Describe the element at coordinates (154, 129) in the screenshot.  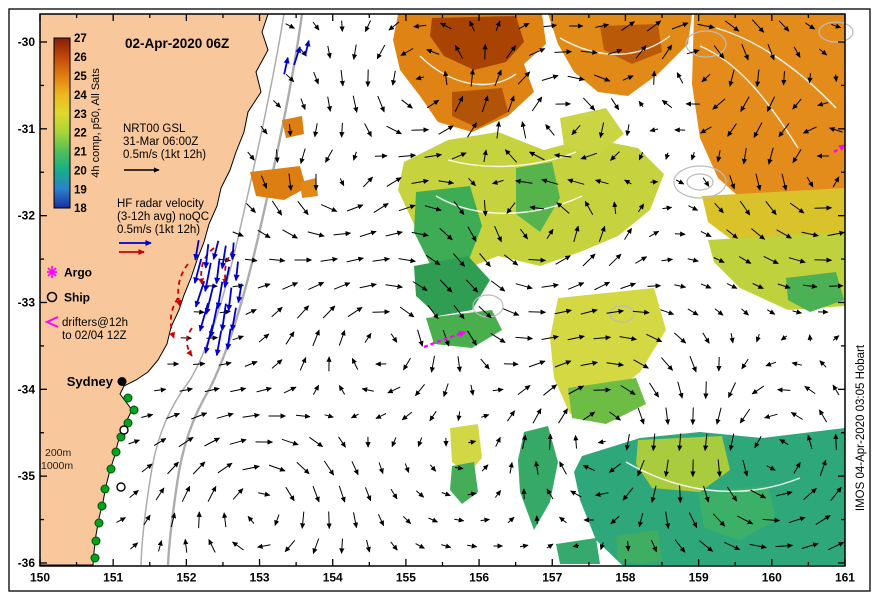
I see `nrt-annotation-line1: NRT00 GSL` at that location.